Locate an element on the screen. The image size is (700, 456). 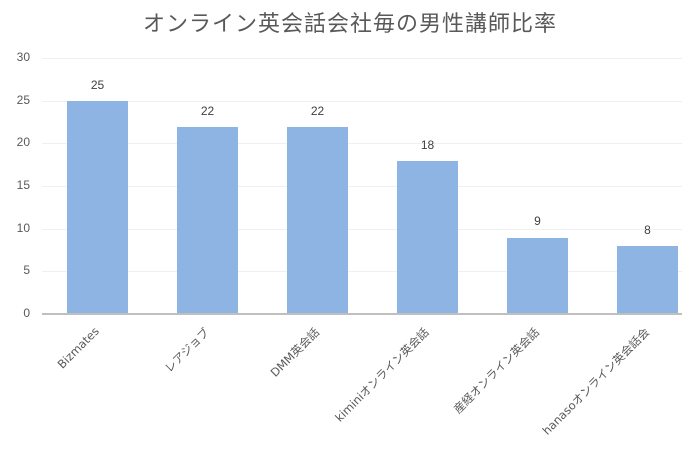
y-tick-10: 10 is located at coordinates (23, 228).